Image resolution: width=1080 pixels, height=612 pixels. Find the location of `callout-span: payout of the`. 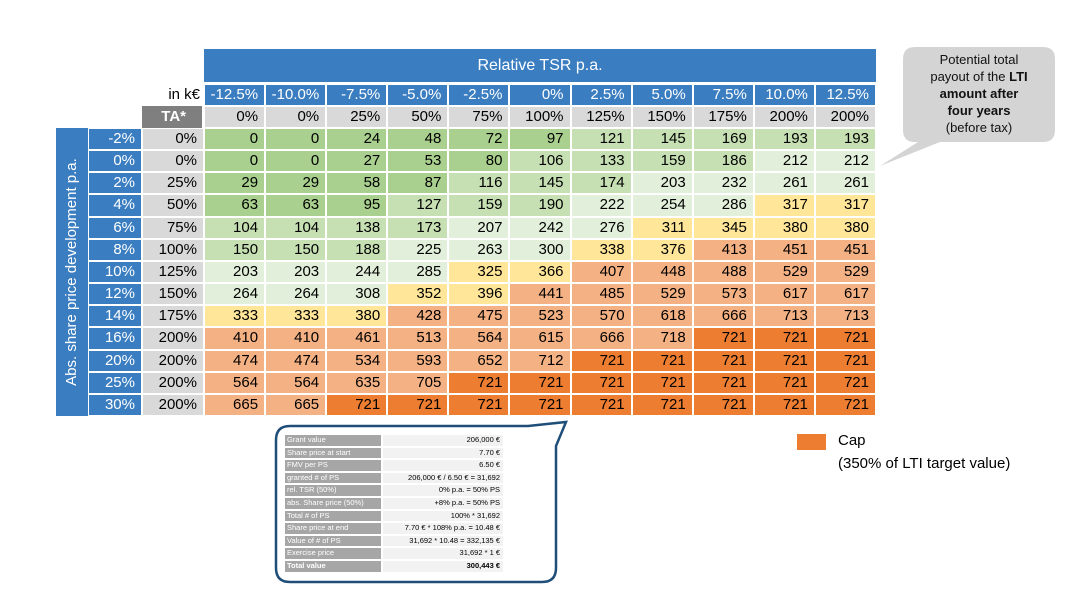

callout-span: payout of the is located at coordinates (970, 76).